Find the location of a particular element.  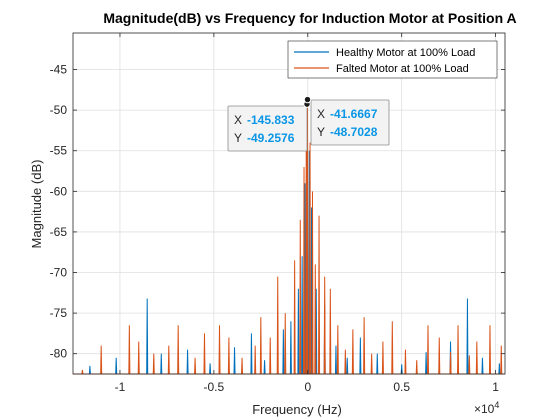

x-tick-label: 0 is located at coordinates (307, 387).